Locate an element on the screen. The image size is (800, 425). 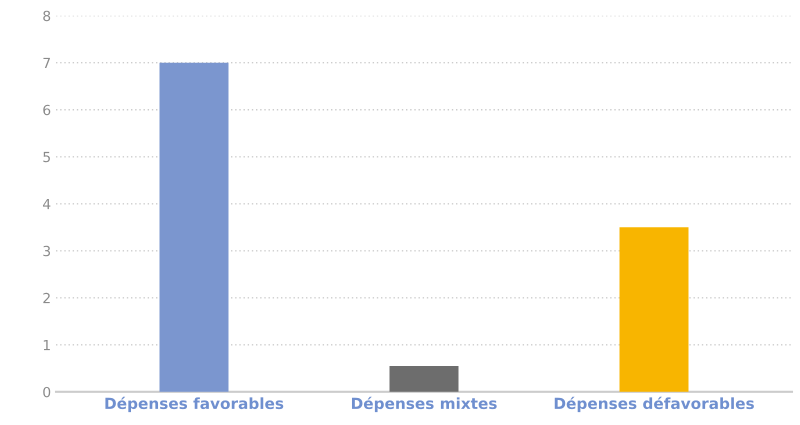
y-tick-label: 4 is located at coordinates (46, 204).